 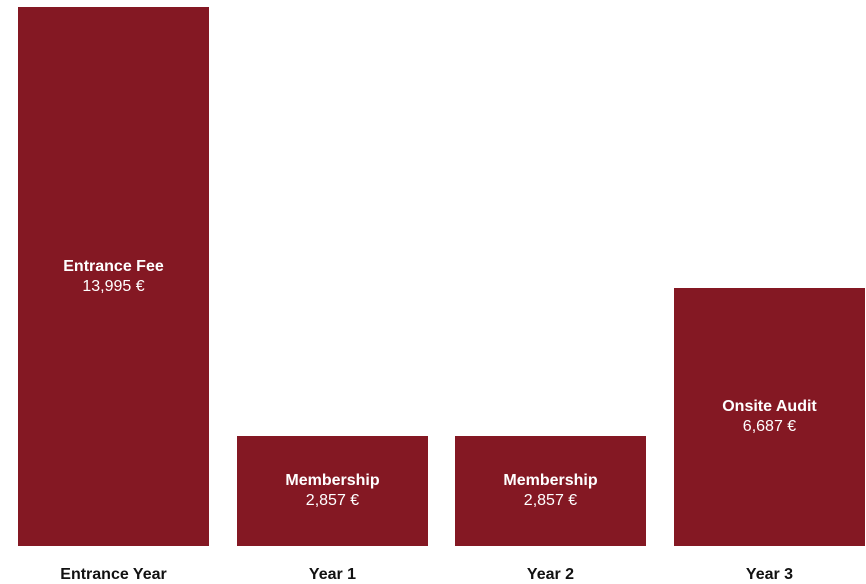 I want to click on category-label: Year 3, so click(x=769, y=574).